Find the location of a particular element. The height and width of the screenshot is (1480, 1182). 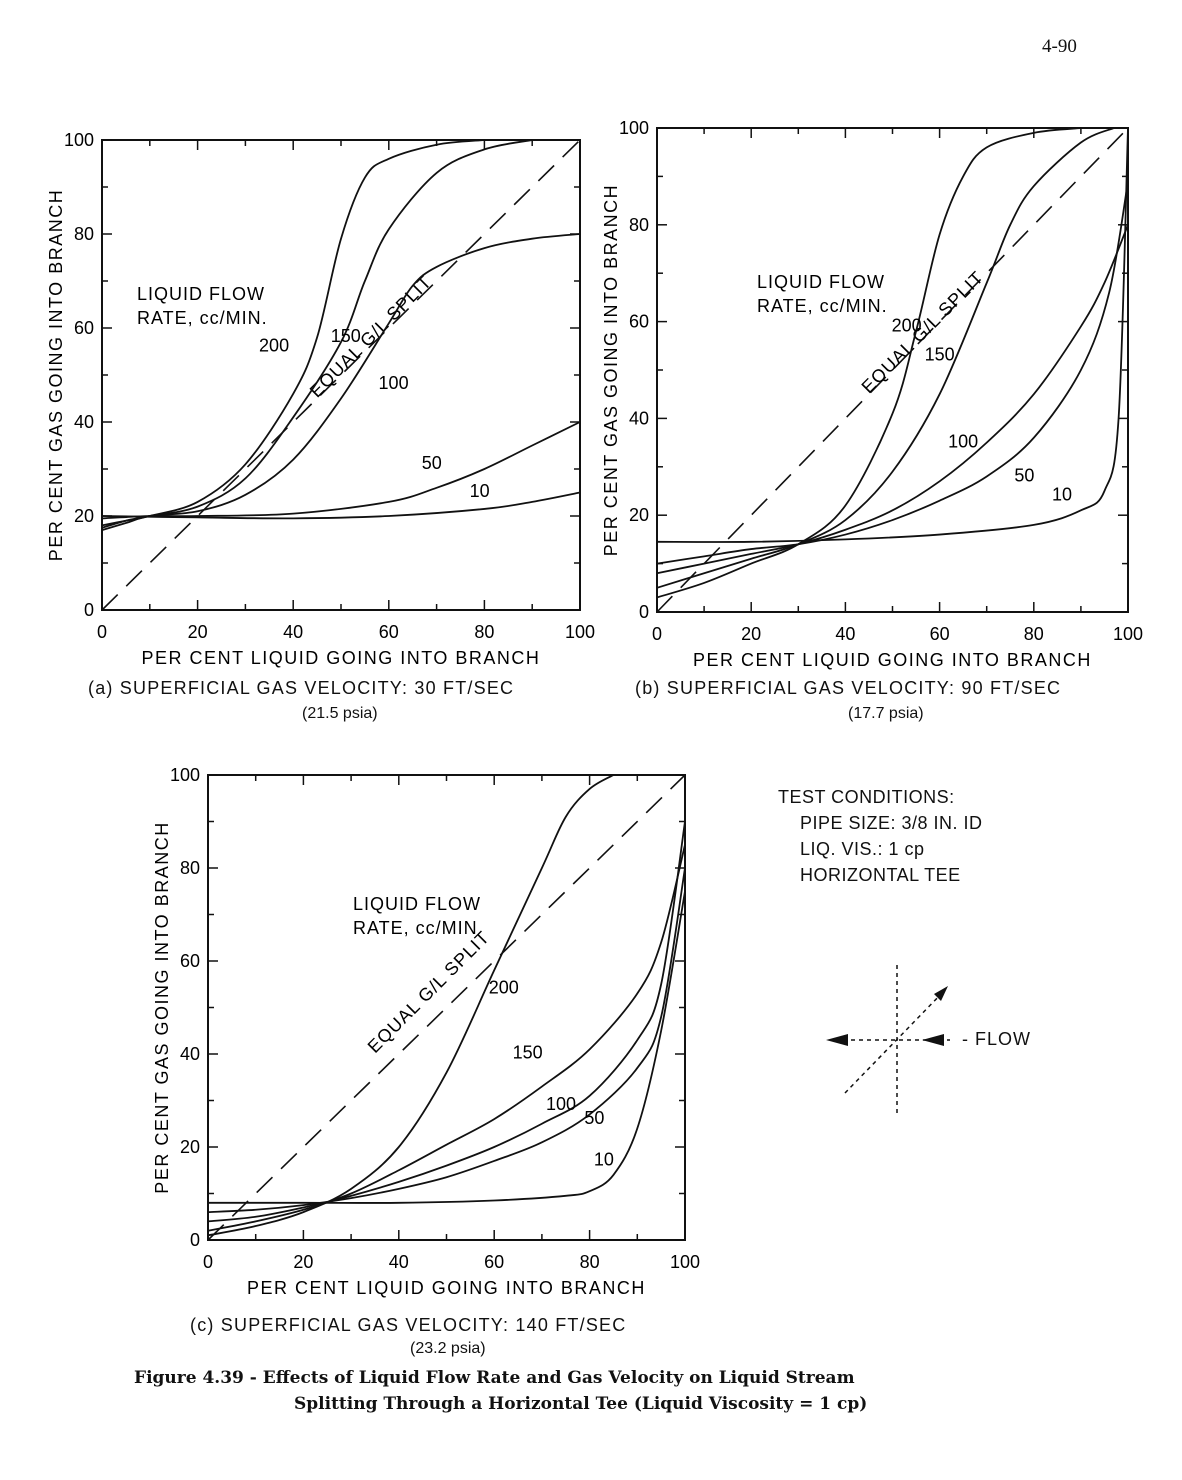

chart-a-series-50-label: 50 is located at coordinates (432, 463).